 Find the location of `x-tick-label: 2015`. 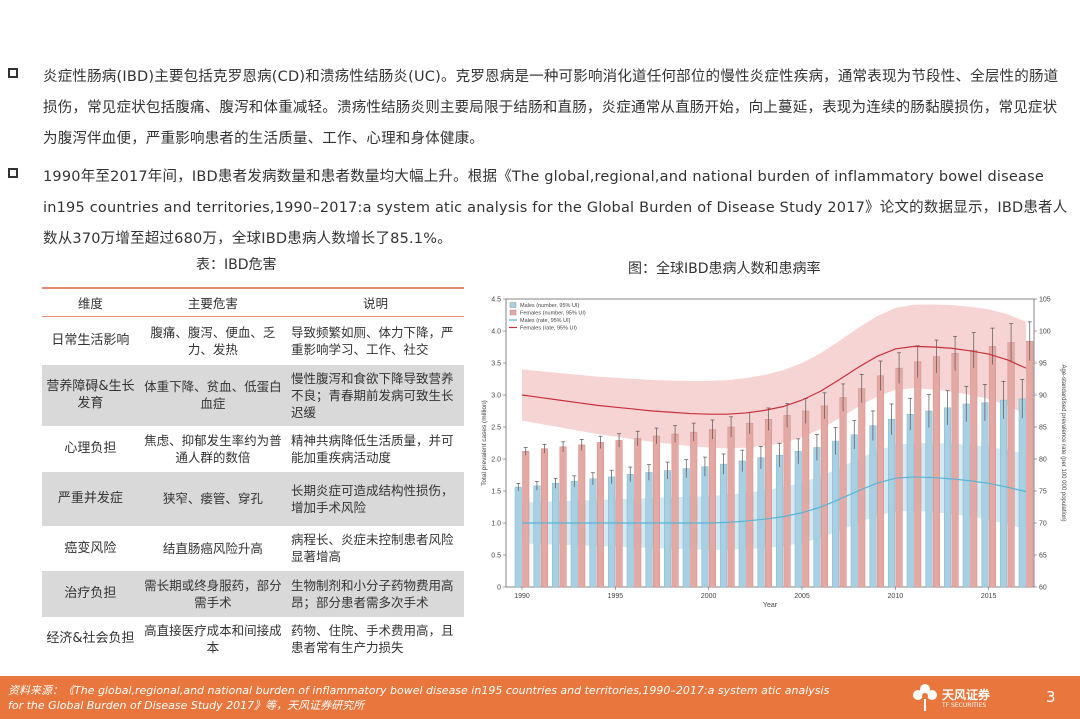

x-tick-label: 2015 is located at coordinates (989, 596).